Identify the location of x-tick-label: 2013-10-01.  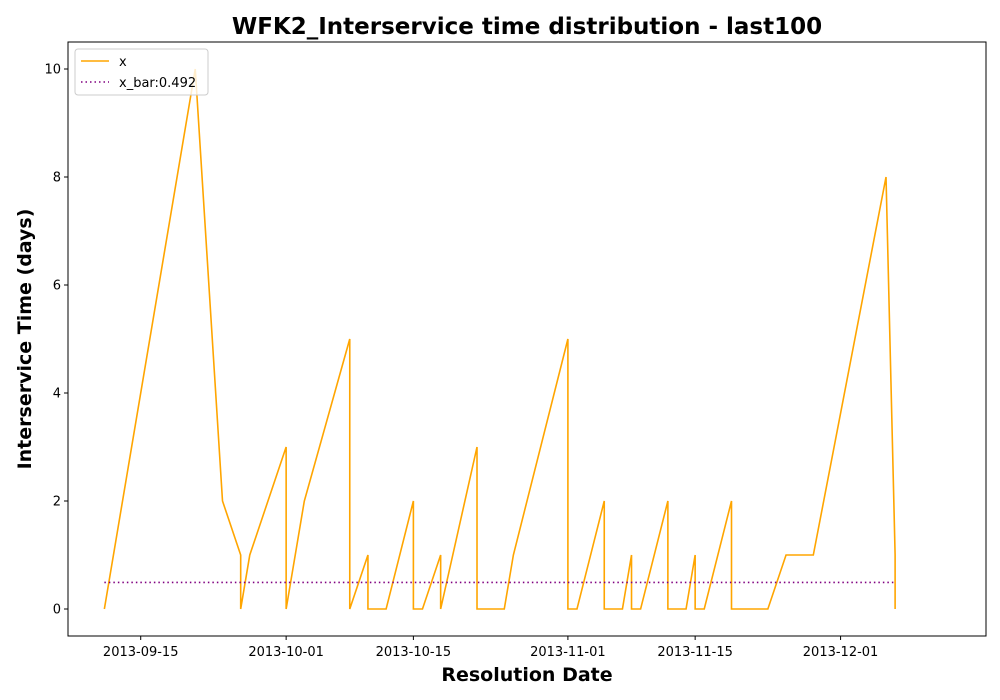
(286, 652).